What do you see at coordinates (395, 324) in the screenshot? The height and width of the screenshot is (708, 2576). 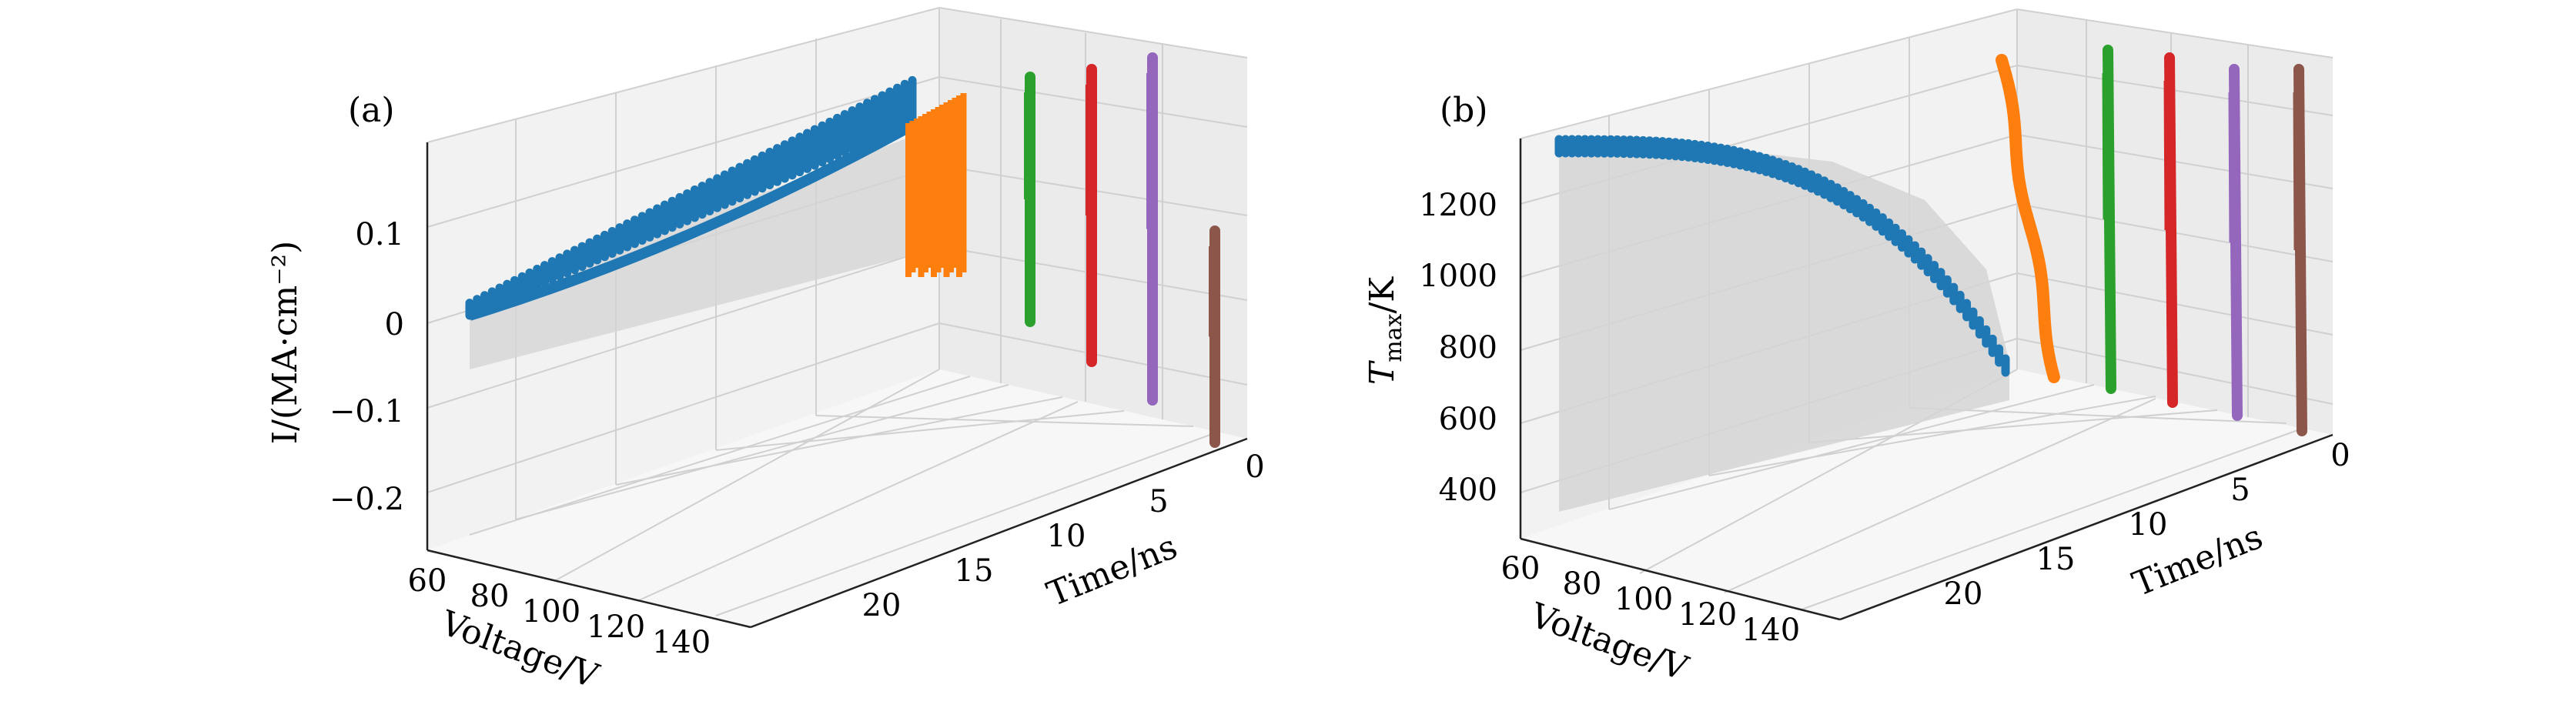 I see `z-tick-label: 0` at bounding box center [395, 324].